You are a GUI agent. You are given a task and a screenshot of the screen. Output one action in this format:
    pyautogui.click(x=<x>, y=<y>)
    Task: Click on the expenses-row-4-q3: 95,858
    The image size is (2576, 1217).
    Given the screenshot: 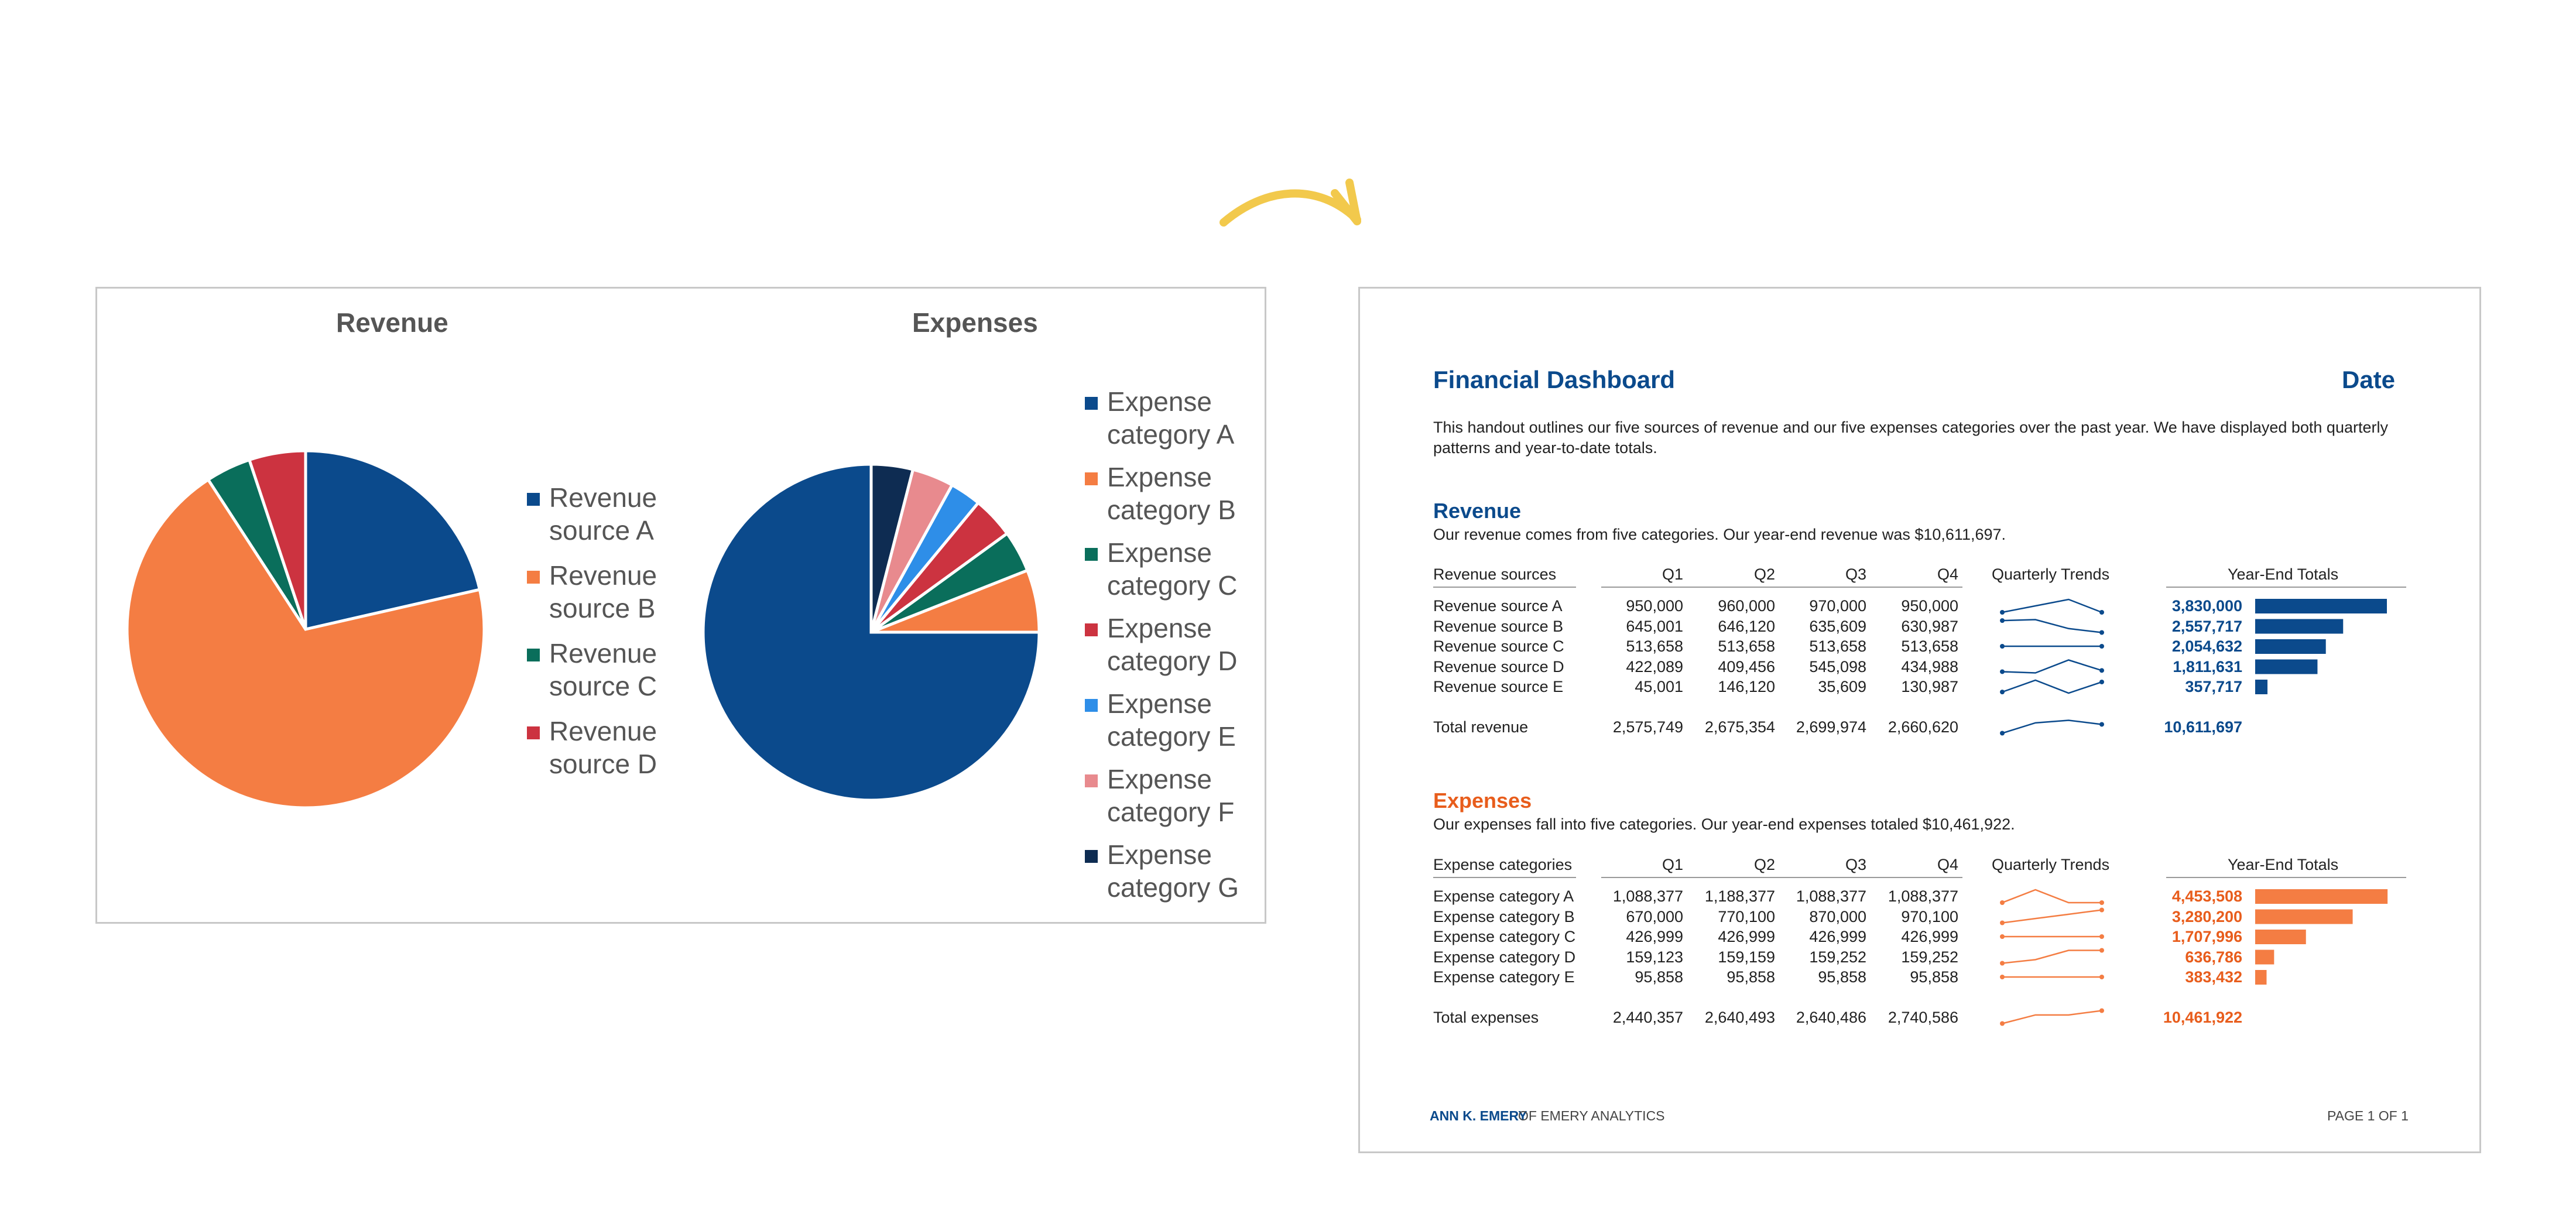 What is the action you would take?
    pyautogui.click(x=1842, y=977)
    